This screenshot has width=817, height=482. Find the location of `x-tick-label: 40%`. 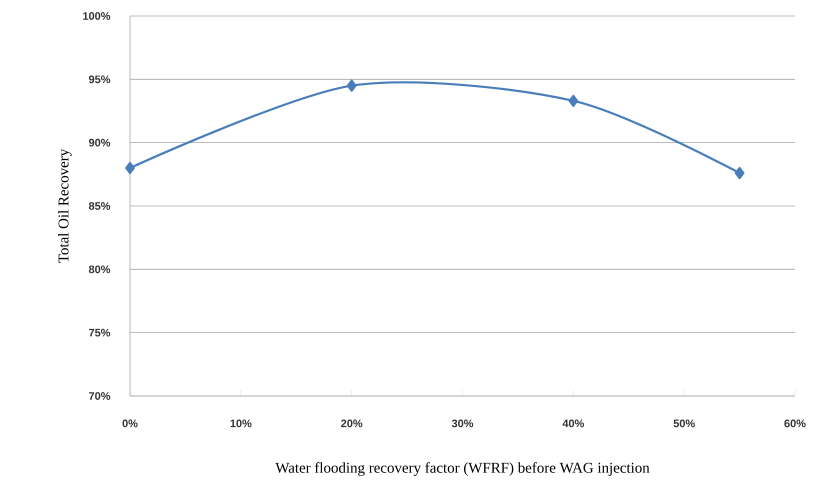

x-tick-label: 40% is located at coordinates (573, 424).